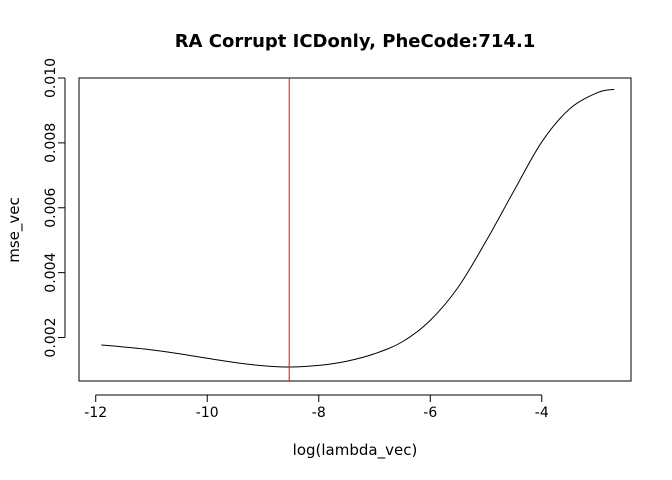 Image resolution: width=672 pixels, height=480 pixels. I want to click on x-tick-label: -12, so click(95, 413).